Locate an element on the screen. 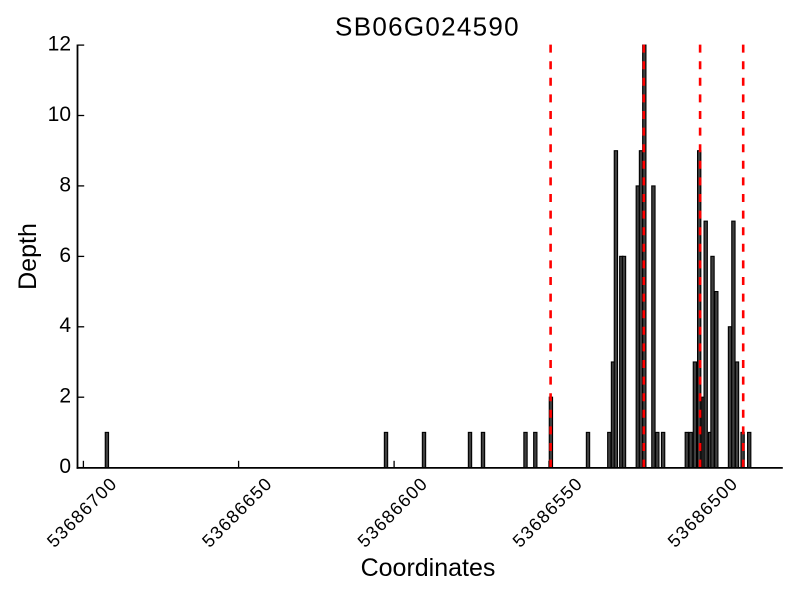 Image resolution: width=800 pixels, height=600 pixels. svg-text: 12 is located at coordinates (59, 44).